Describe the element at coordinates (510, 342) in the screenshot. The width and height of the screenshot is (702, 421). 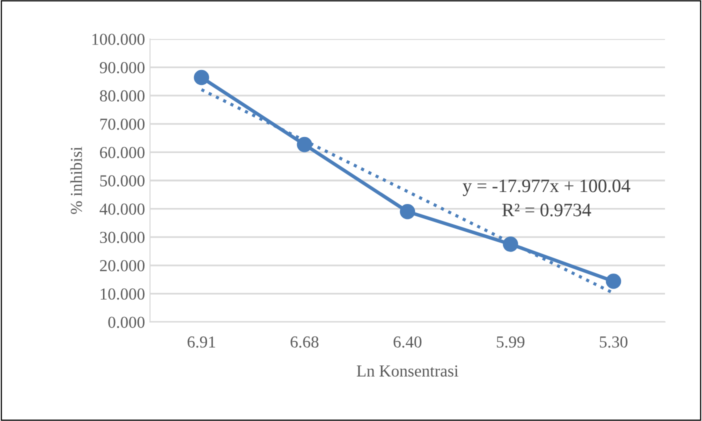
I see `x-tick-label: 5.99` at that location.